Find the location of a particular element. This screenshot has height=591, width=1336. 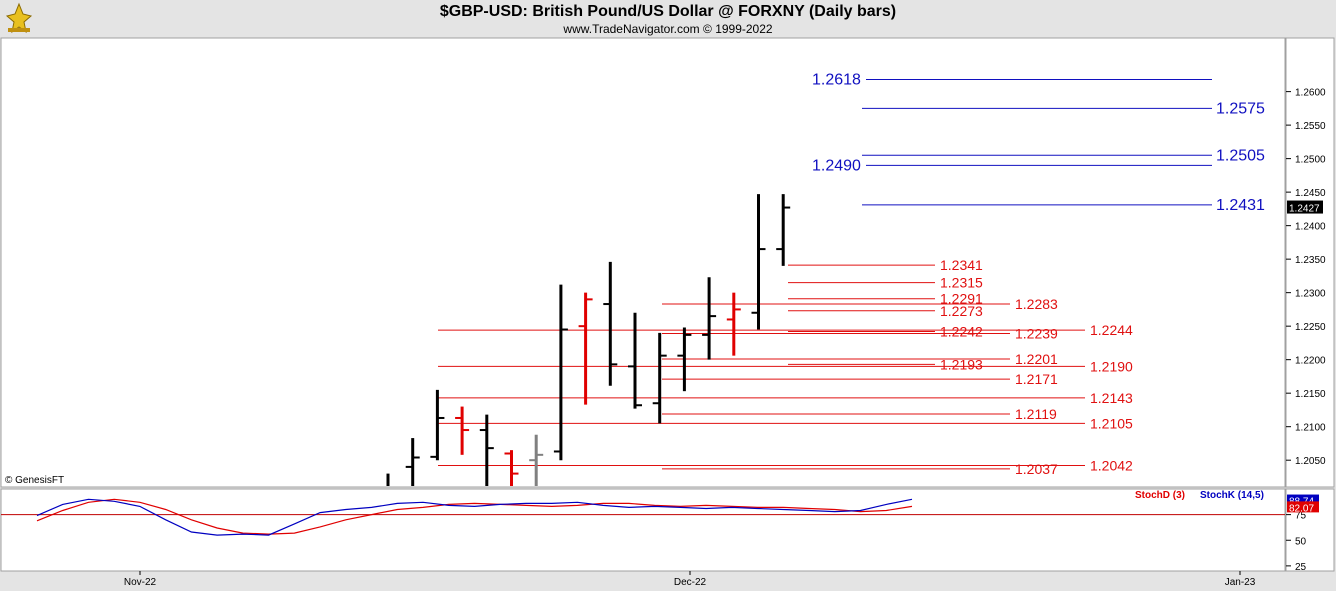

fib-label: 1.2291 is located at coordinates (961, 299).